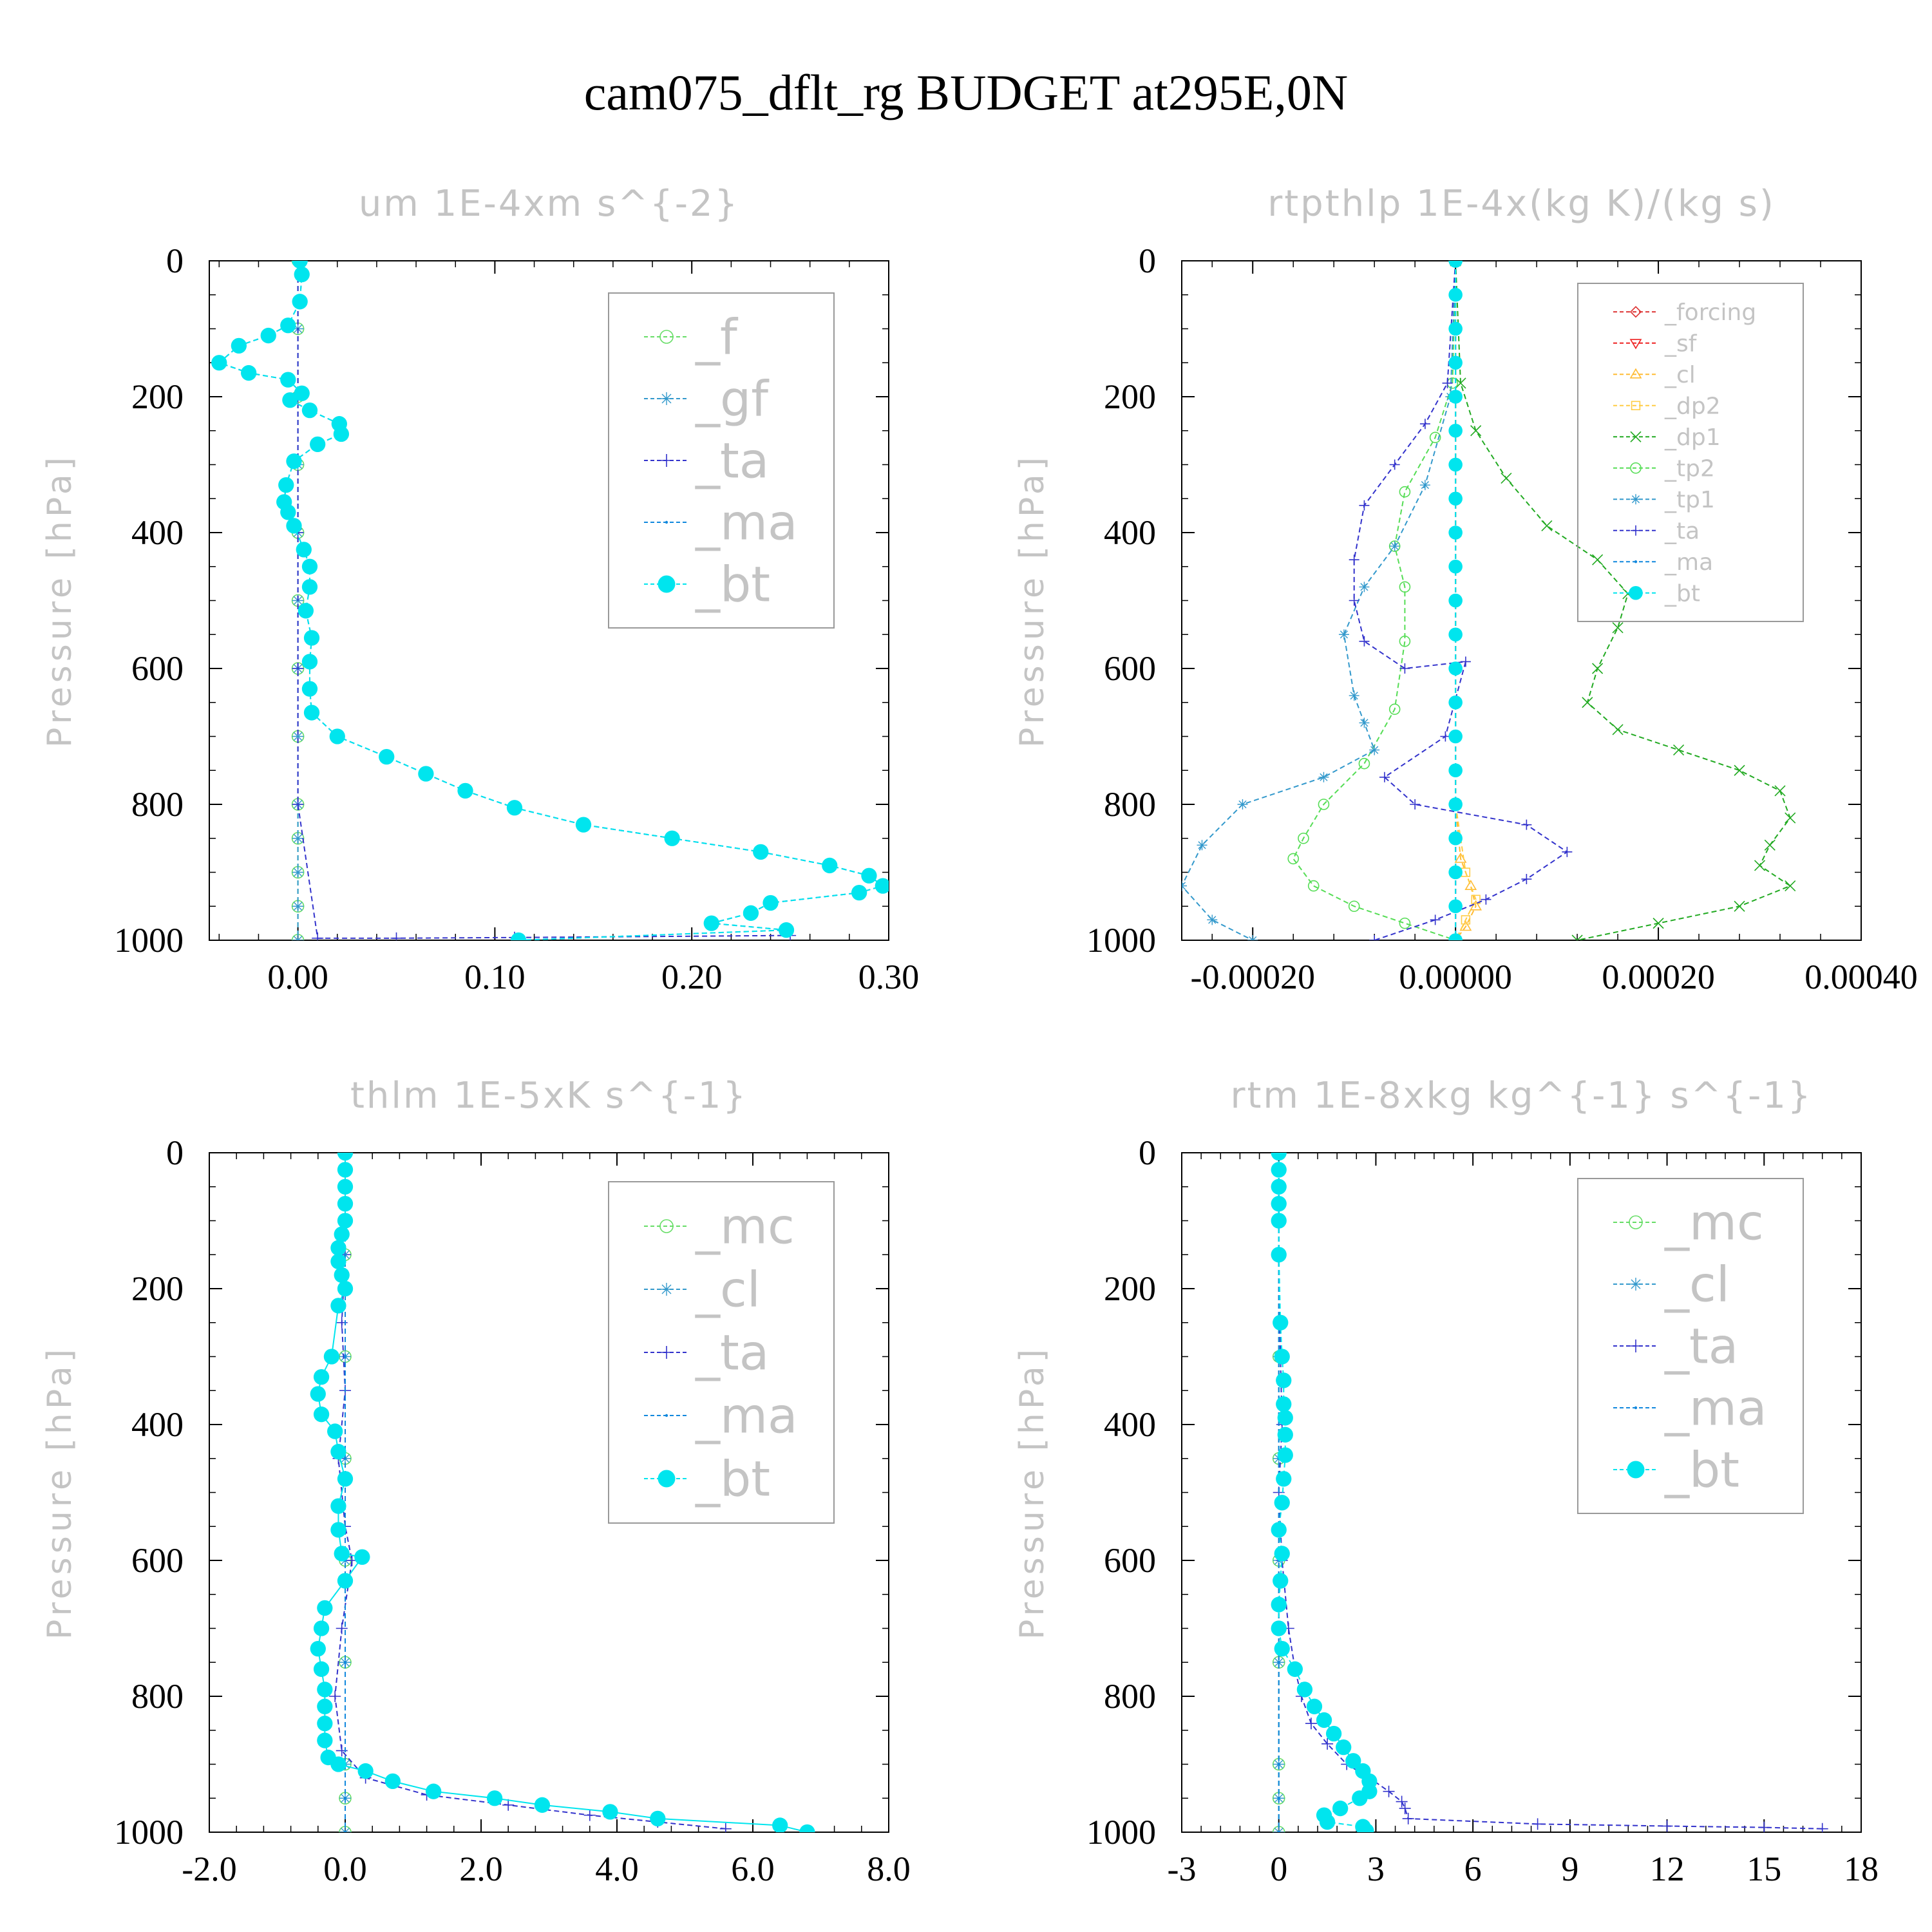 This screenshot has height=1932, width=1932. What do you see at coordinates (1710, 312) in the screenshot?
I see `legend-label: _forcing` at bounding box center [1710, 312].